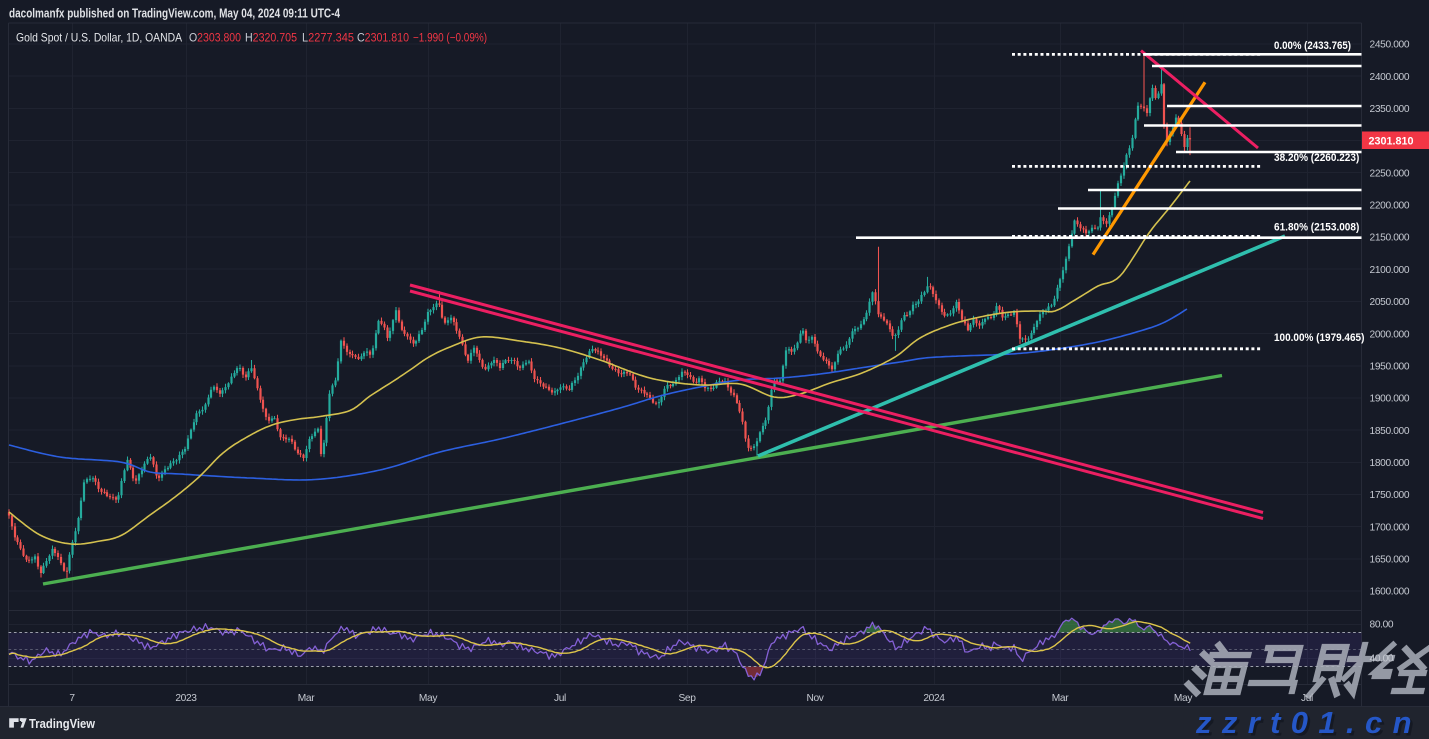 Image resolution: width=1429 pixels, height=739 pixels. I want to click on svg-text: 2350.000, so click(1390, 109).